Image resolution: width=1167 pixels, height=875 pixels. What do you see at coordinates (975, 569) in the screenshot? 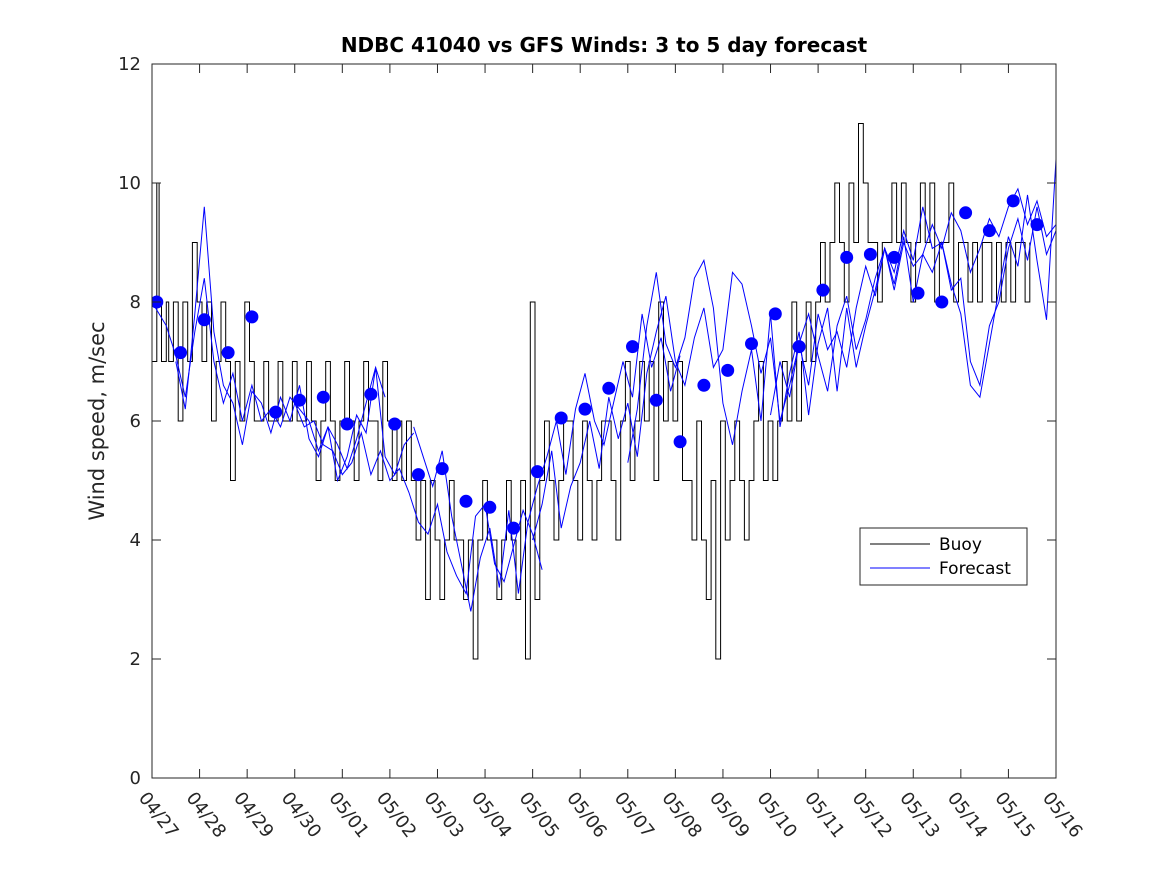
I see `legend-forecast-label: Forecast` at bounding box center [975, 569].